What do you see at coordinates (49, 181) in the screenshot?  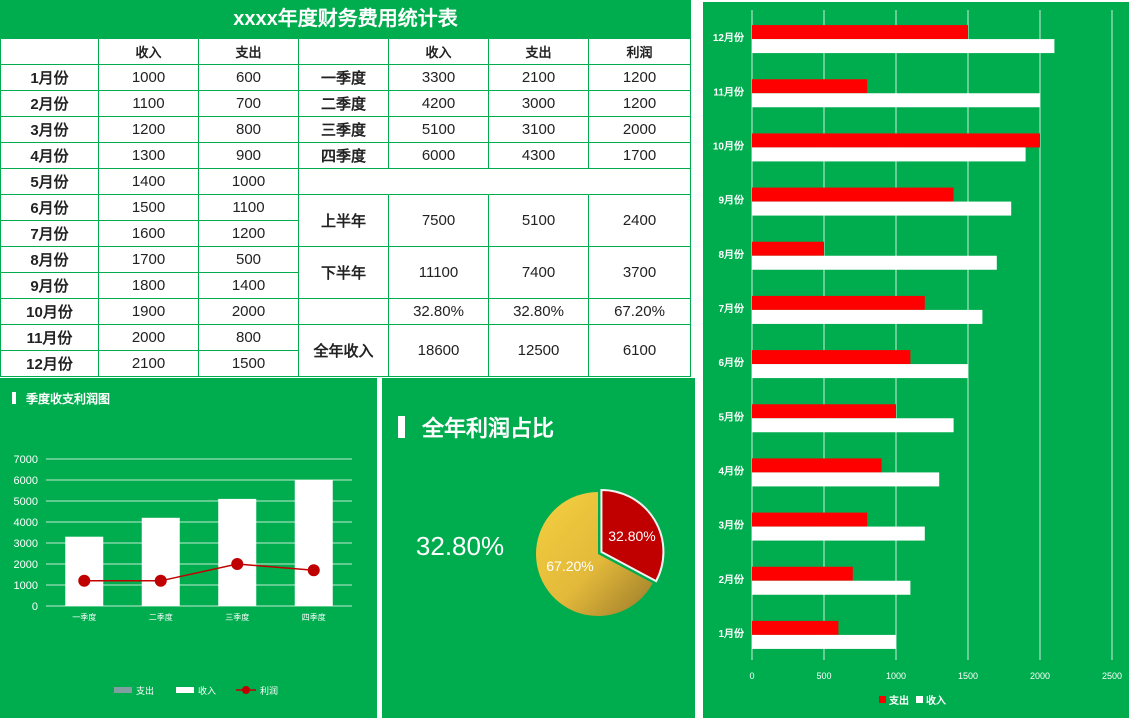 I see `month-label: 5月份` at bounding box center [49, 181].